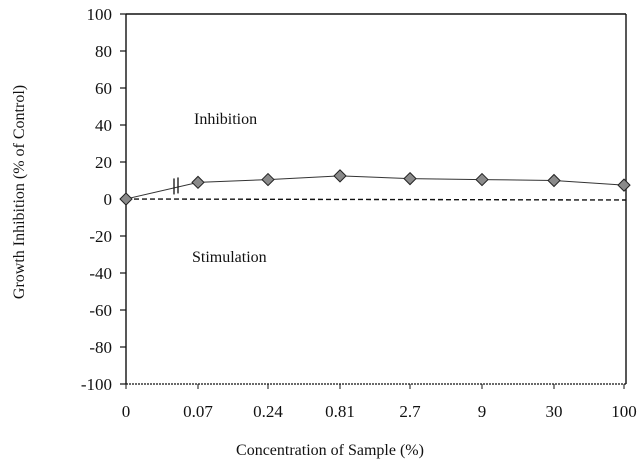  I want to click on x-tick-label: 0.81, so click(340, 411).